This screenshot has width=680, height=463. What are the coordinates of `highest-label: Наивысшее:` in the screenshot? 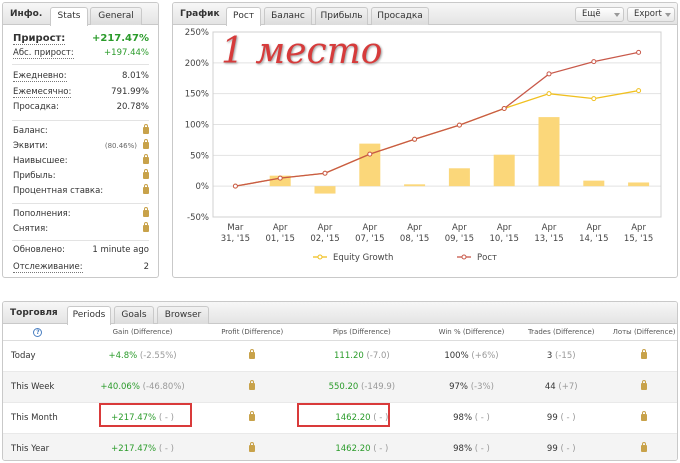 It's located at (40, 161).